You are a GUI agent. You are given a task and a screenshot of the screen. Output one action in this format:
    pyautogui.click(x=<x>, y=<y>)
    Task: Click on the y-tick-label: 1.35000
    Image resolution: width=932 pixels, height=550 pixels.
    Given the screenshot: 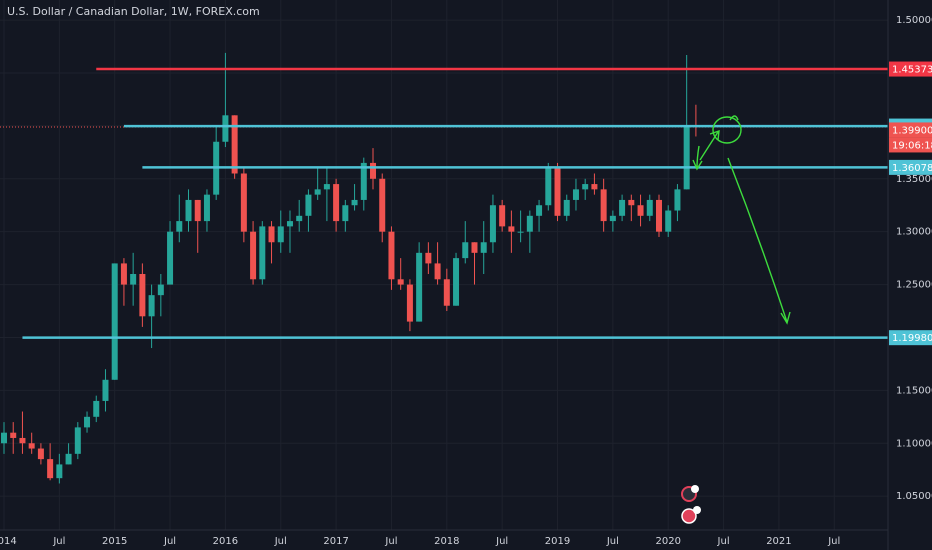 What is the action you would take?
    pyautogui.click(x=914, y=179)
    